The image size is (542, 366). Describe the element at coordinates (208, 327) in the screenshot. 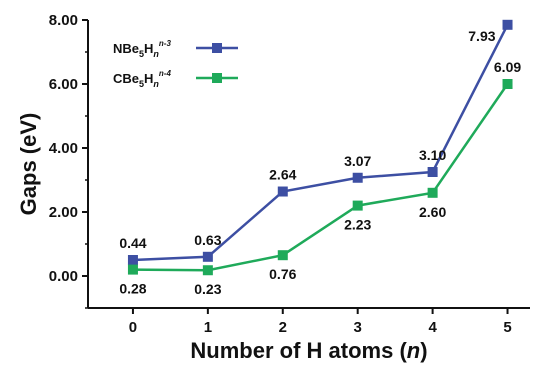

I see `x-tick-label: 1` at that location.